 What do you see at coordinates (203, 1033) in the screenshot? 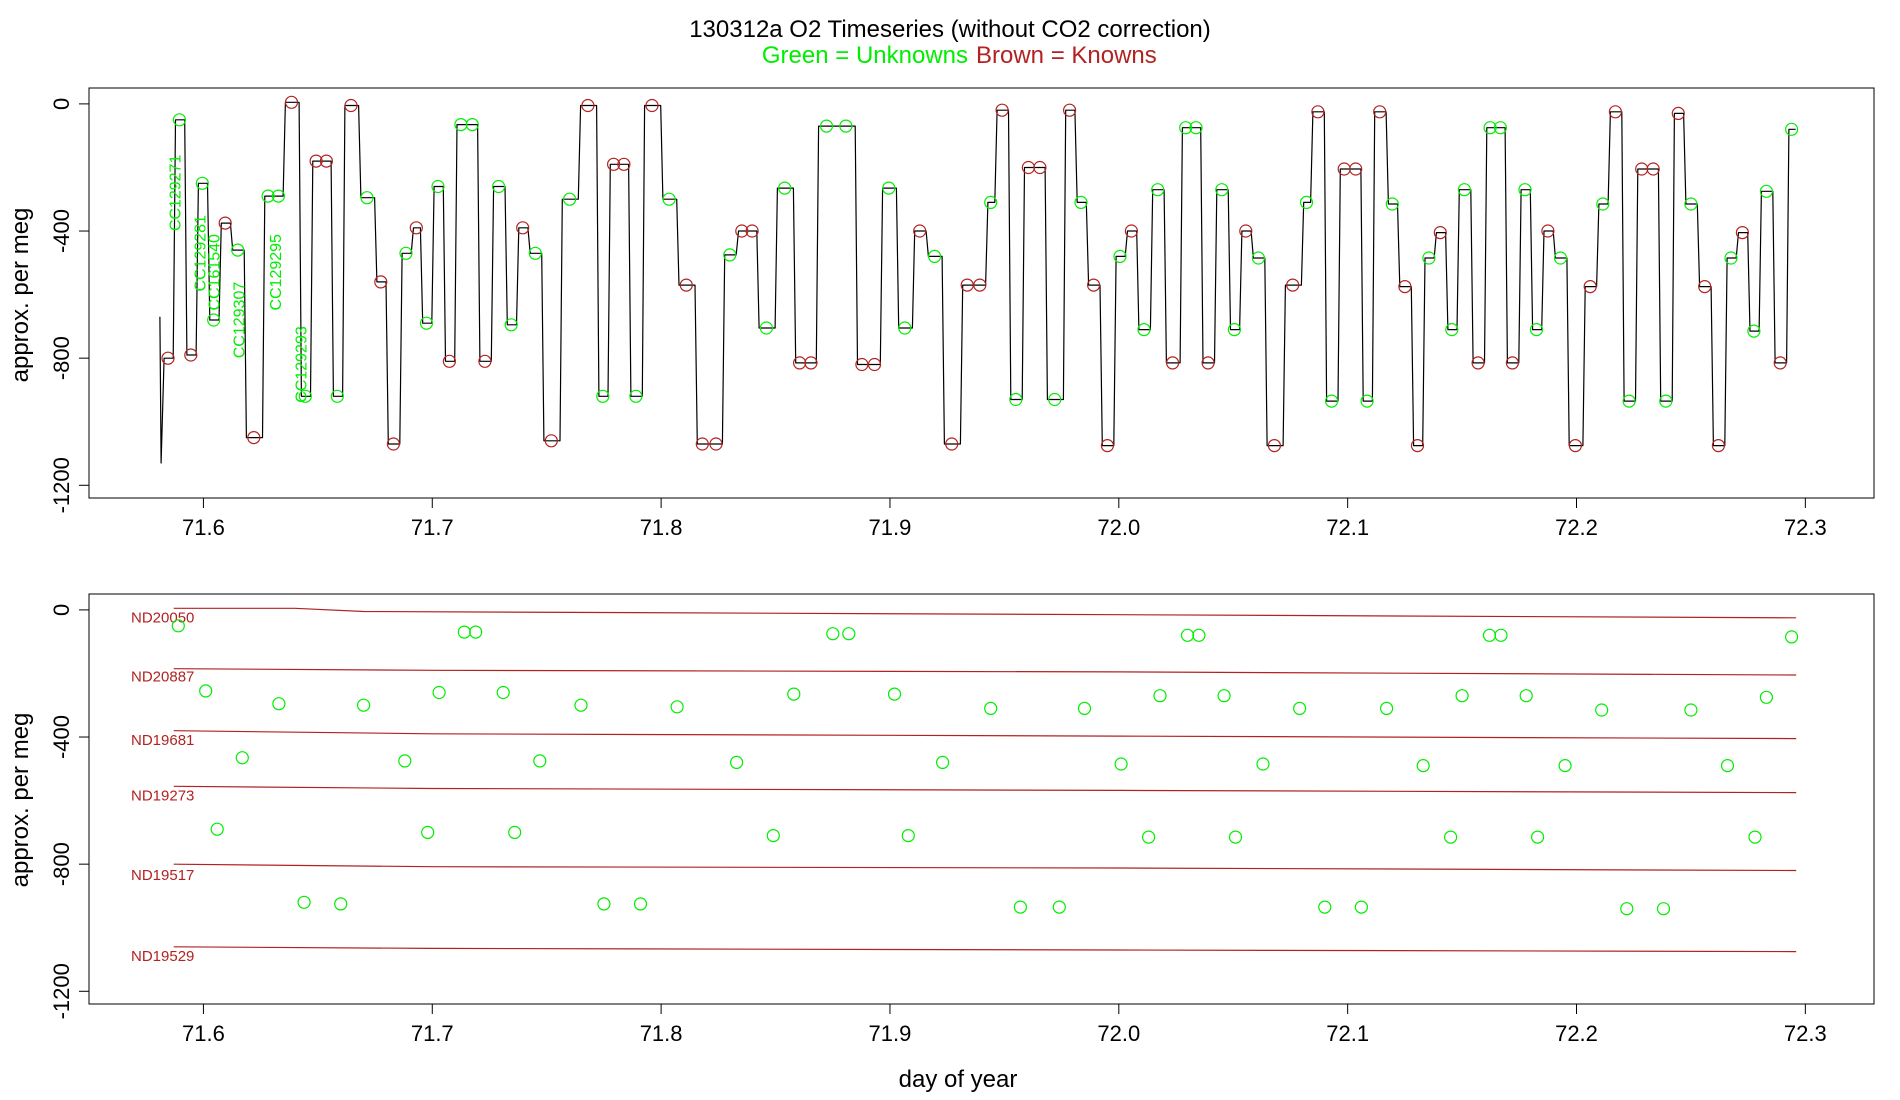
I see `bot-x-tick-label: 71.6` at bounding box center [203, 1033].